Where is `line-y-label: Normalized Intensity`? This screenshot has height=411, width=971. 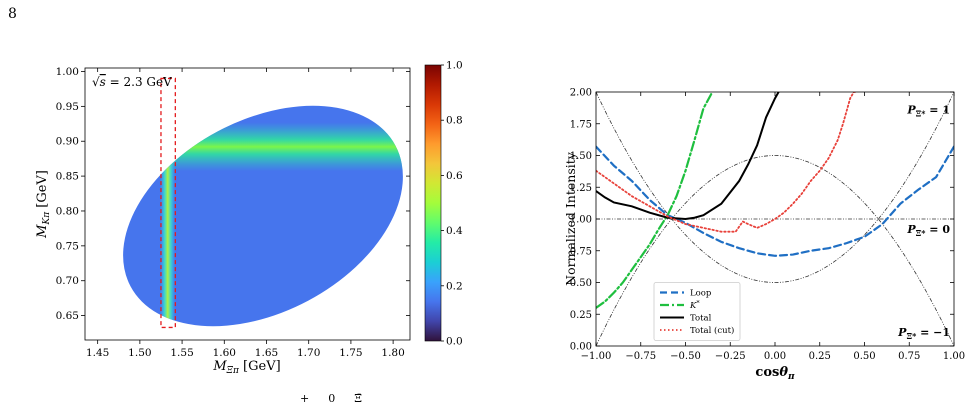
line-y-label: Normalized Intensity is located at coordinates (570, 218).